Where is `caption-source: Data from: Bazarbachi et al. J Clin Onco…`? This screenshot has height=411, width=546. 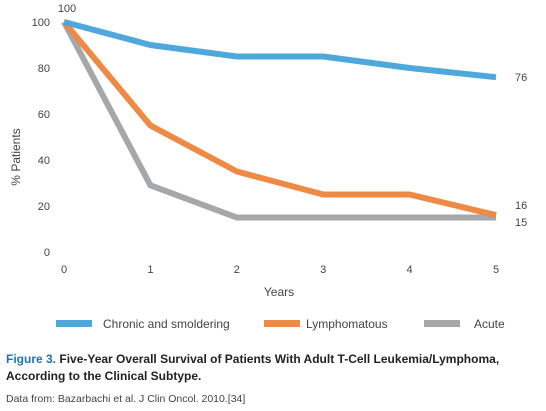
caption-source: Data from: Bazarbachi et al. J Clin Onco… is located at coordinates (126, 399).